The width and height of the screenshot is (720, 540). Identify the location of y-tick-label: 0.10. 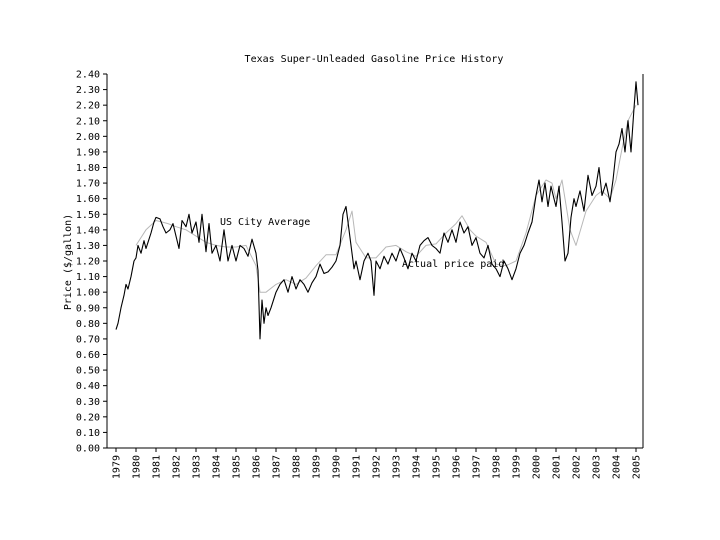
(88, 433).